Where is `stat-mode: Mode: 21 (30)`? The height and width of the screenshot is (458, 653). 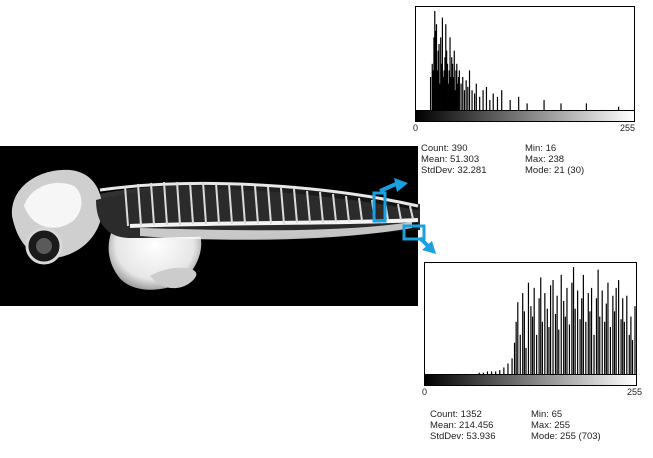 stat-mode: Mode: 21 (30) is located at coordinates (554, 170).